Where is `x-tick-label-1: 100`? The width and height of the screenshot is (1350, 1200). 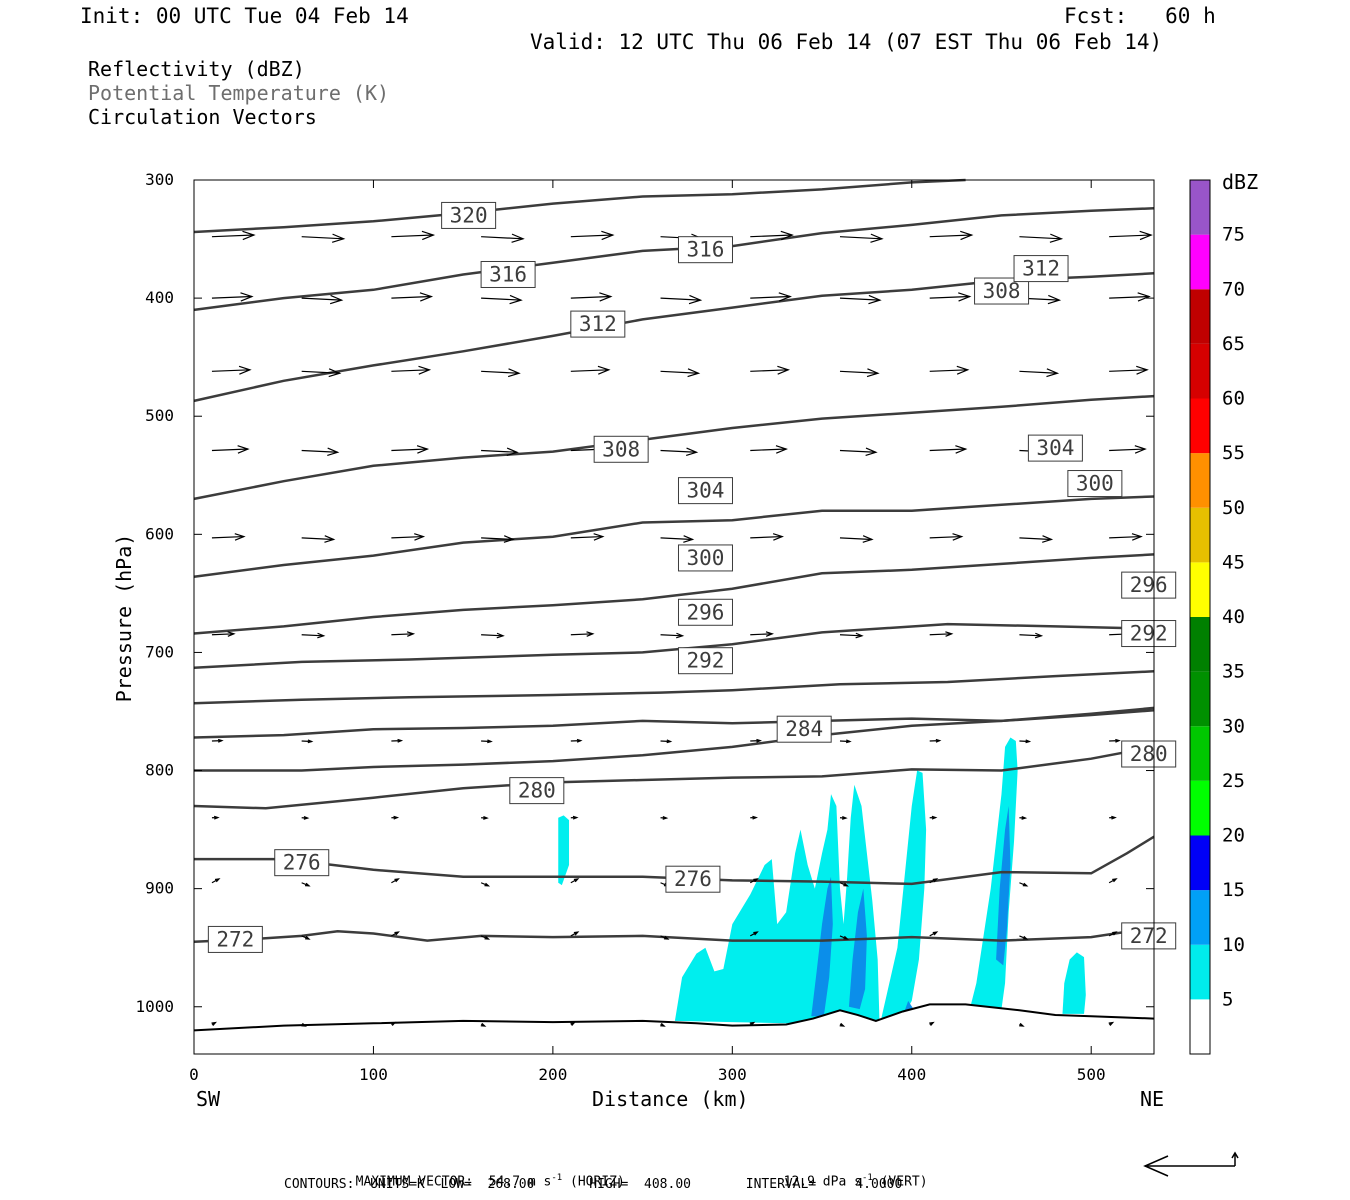 x-tick-label-1: 100 is located at coordinates (373, 1074).